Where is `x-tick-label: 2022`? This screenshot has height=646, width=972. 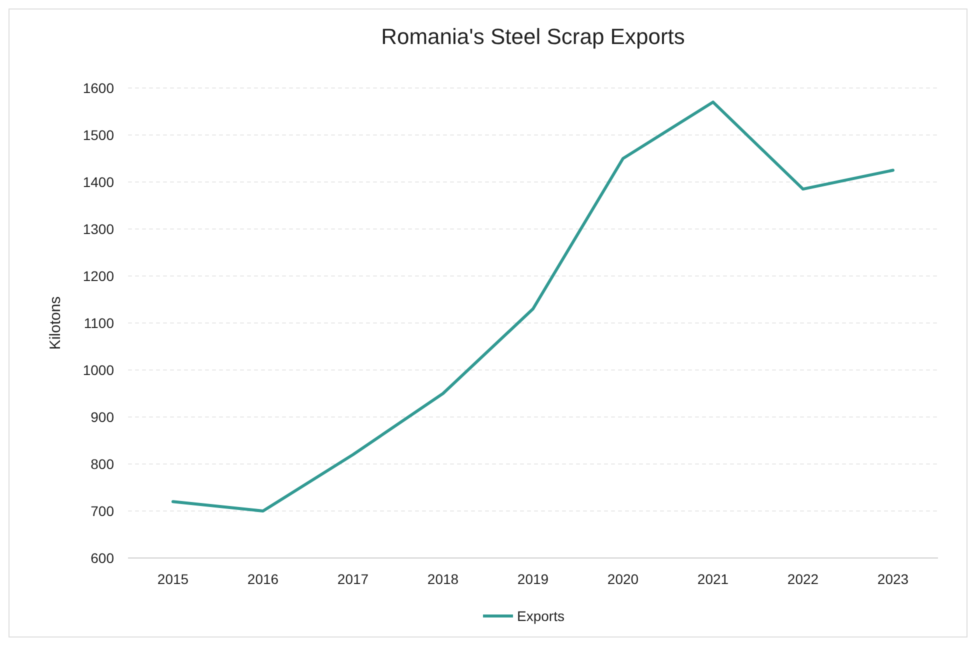
x-tick-label: 2022 is located at coordinates (803, 579).